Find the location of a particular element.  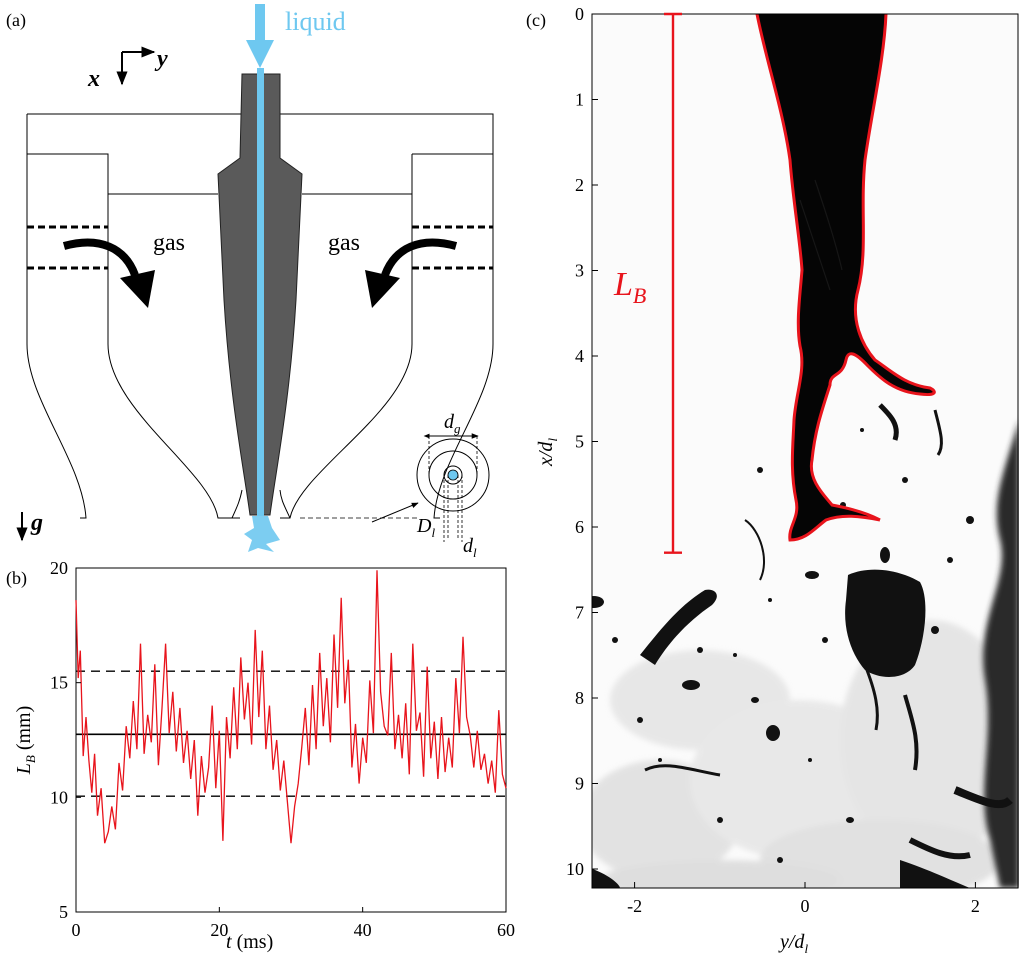

gas-arrow-right is located at coordinates (411, 273).